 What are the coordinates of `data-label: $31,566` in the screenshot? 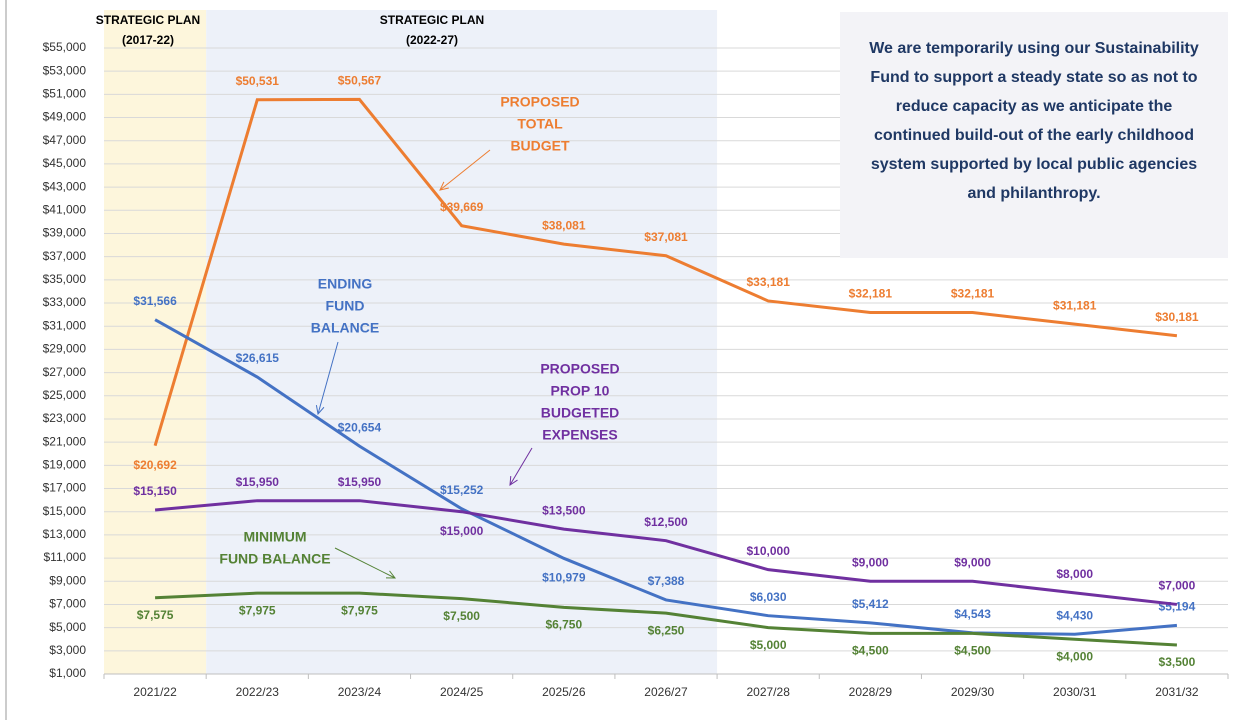 It's located at (155, 301).